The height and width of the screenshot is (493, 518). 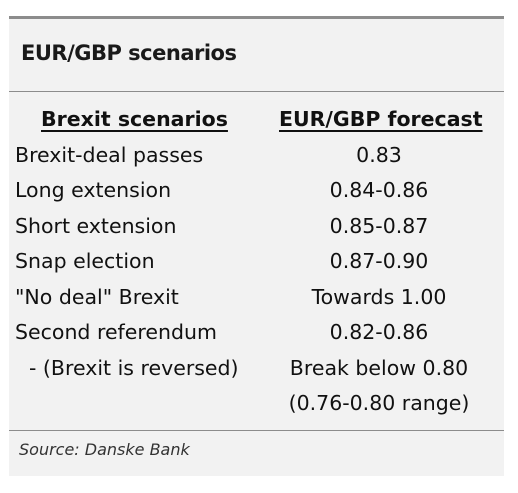 I want to click on scenario-cell: "No deal" Brexit, so click(x=97, y=296).